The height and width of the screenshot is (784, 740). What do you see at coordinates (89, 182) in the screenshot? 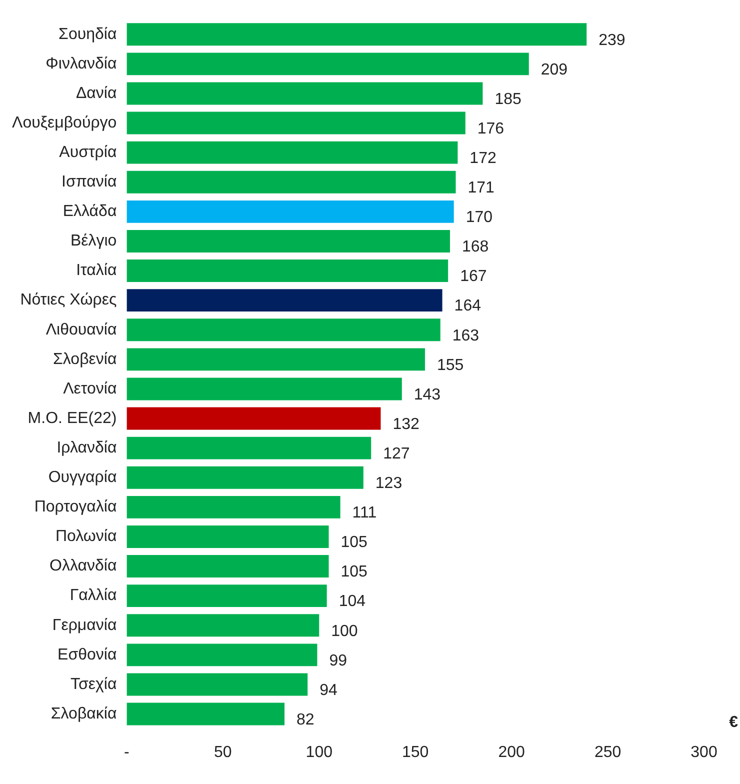
I see `y-tick-label: Ισπανία` at bounding box center [89, 182].